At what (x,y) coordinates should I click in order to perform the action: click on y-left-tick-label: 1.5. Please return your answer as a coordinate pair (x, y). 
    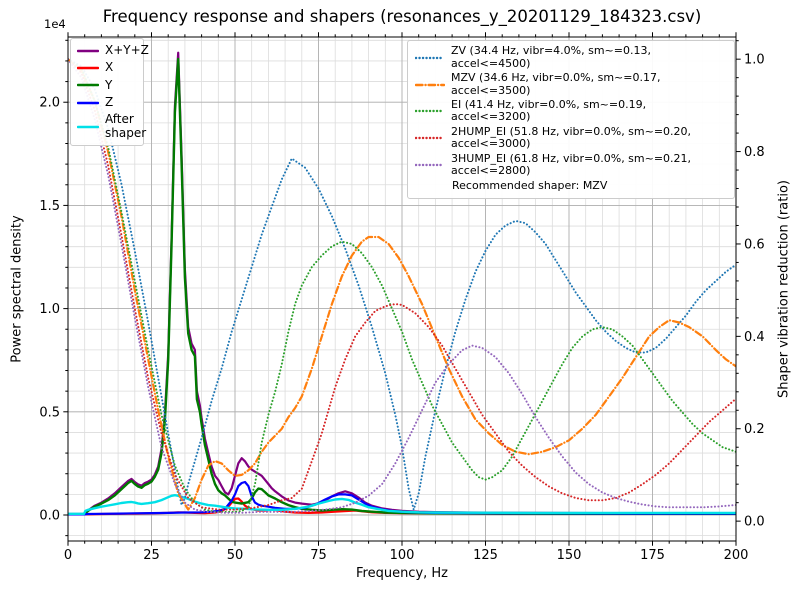
    Looking at the image, I should click on (49, 206).